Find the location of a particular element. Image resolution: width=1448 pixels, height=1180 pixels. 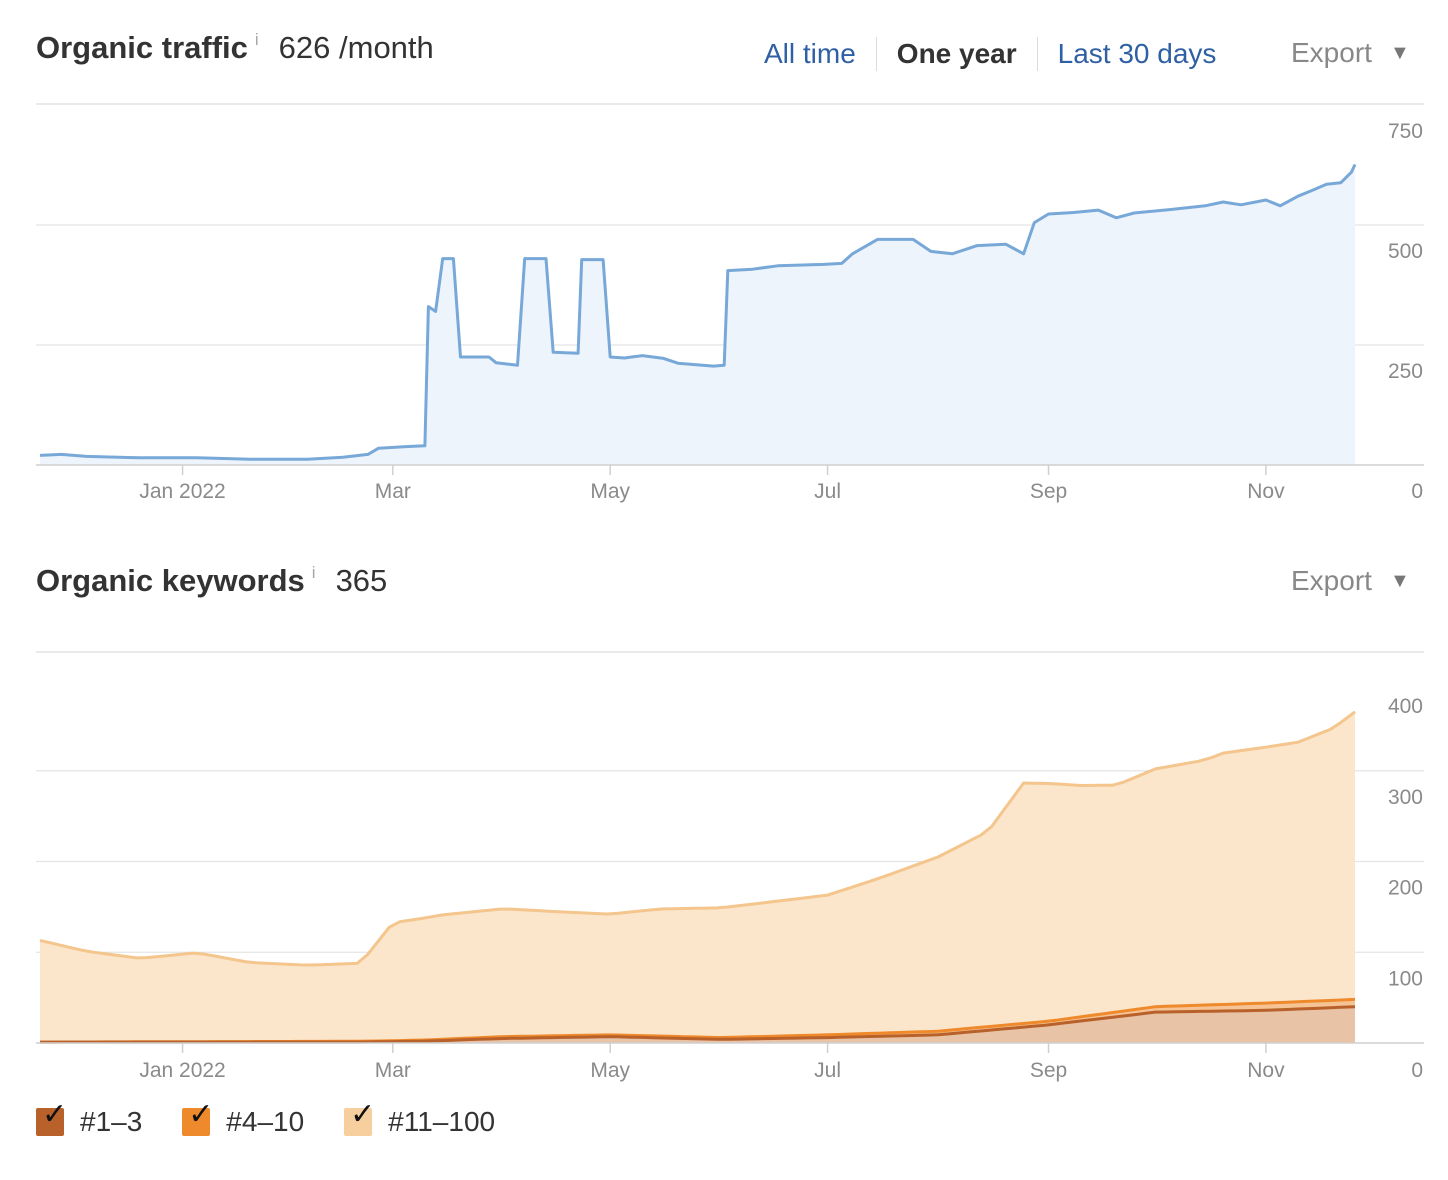

traffic-value: 626 /month is located at coordinates (356, 47).